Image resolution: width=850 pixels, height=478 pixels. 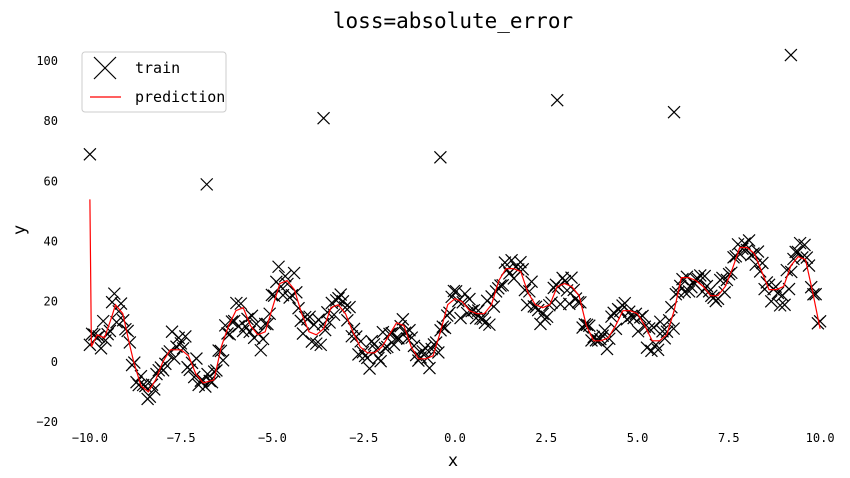 What do you see at coordinates (363, 438) in the screenshot?
I see `x-tick-label: −2.5` at bounding box center [363, 438].